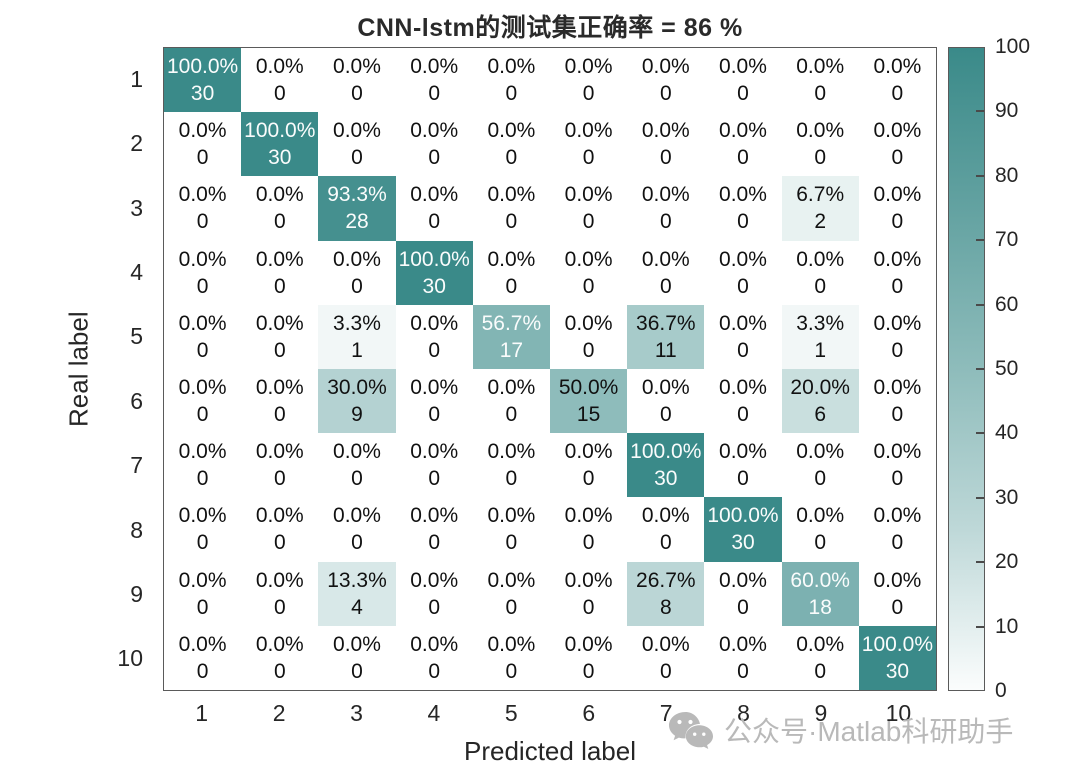 The image size is (1080, 779). I want to click on y-tick-label: 9, so click(136, 593).